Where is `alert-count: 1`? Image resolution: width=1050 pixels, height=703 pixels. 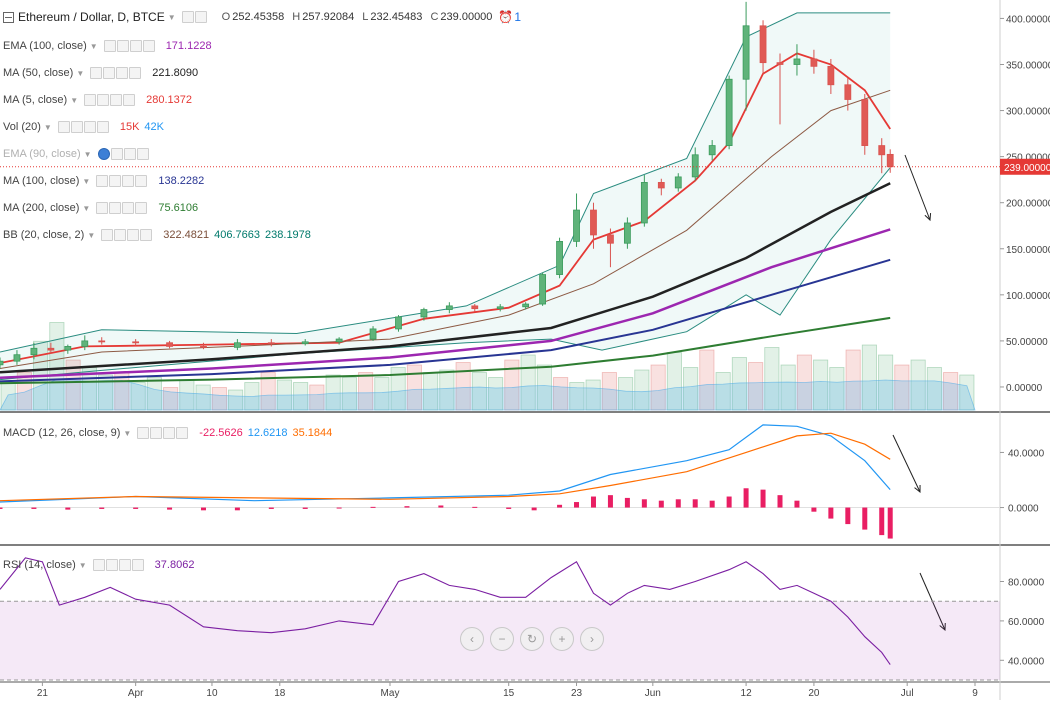 alert-count: 1 is located at coordinates (518, 17).